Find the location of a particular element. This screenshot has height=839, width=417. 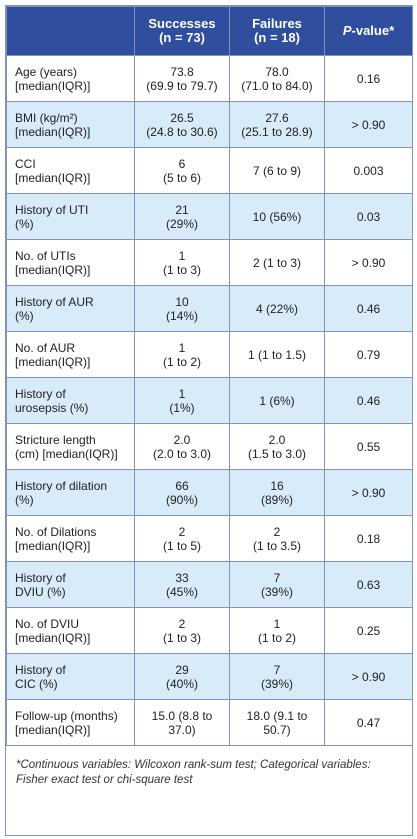

header-successes-n: (n = 73) is located at coordinates (182, 37).